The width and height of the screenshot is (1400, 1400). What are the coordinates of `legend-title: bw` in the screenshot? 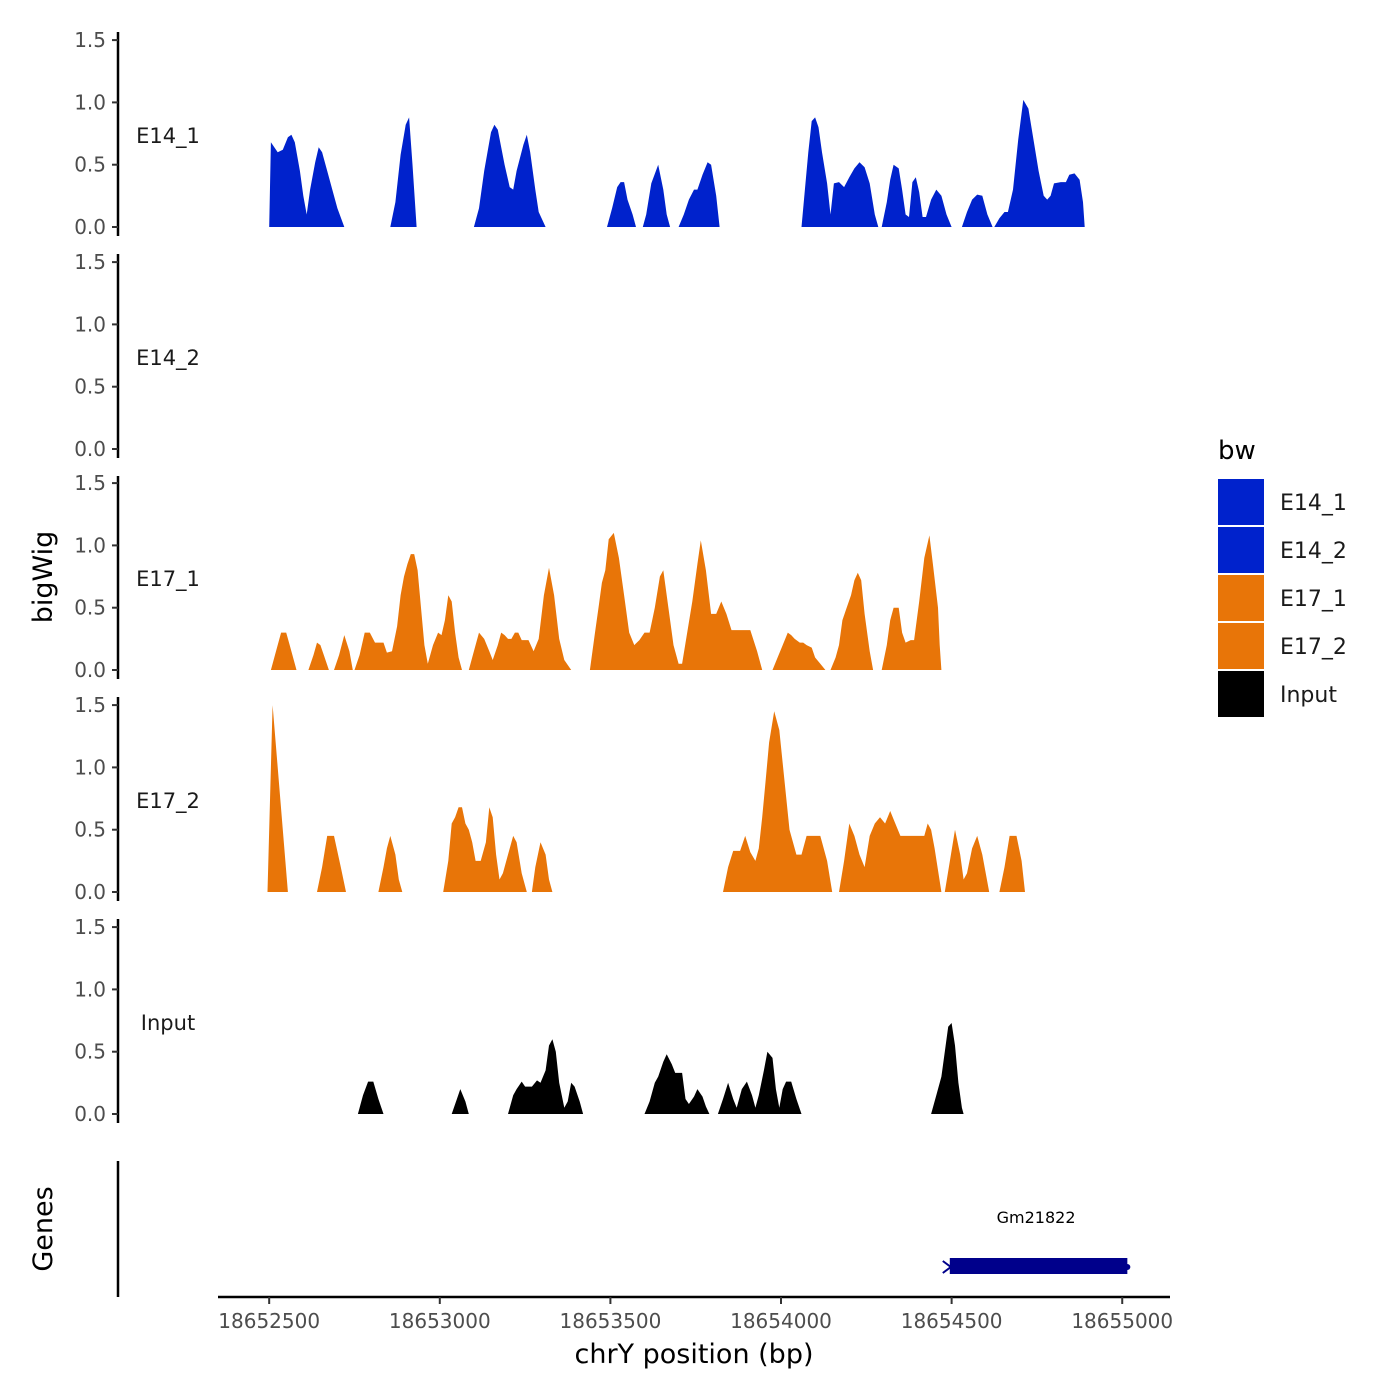 It's located at (1237, 451).